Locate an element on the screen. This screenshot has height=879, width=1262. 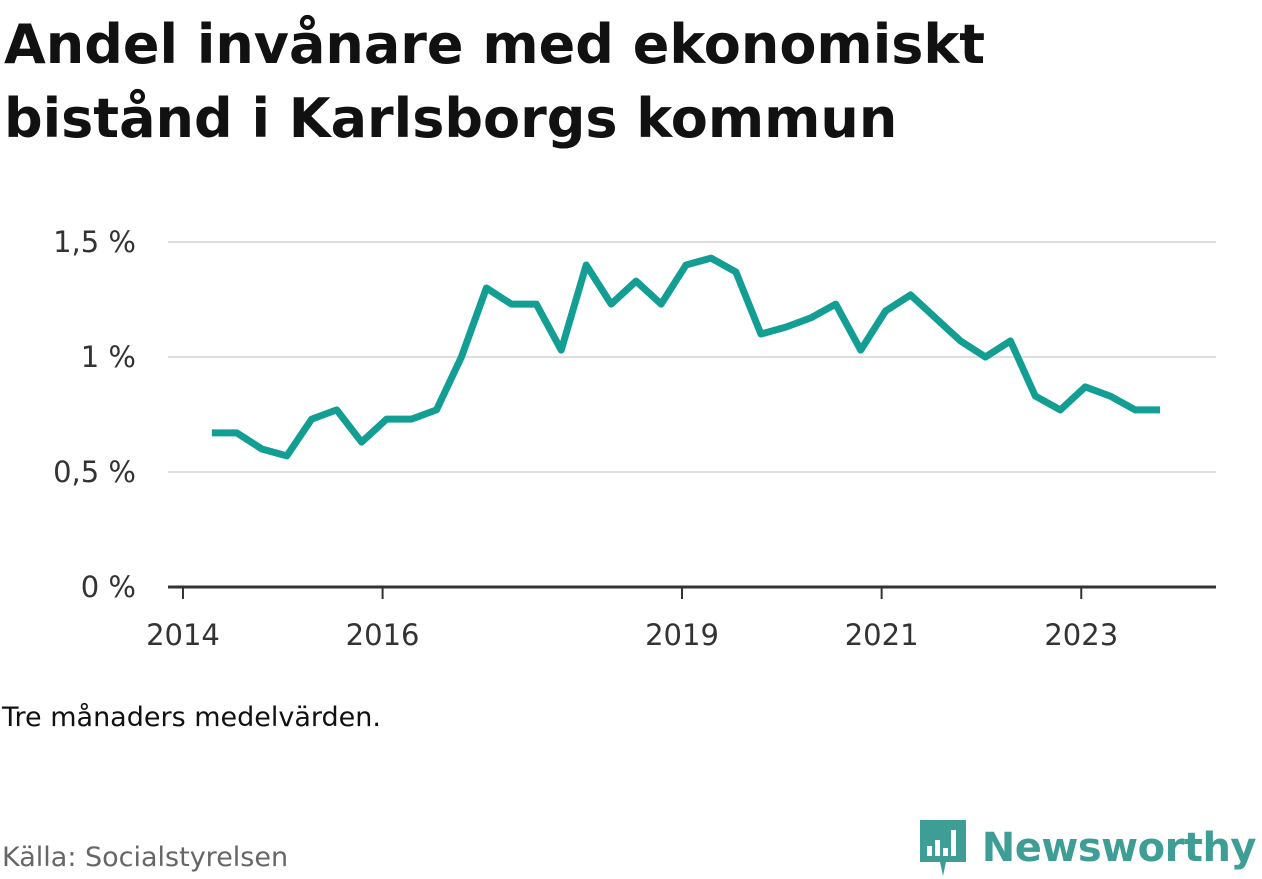
brand-name: Newsworthy is located at coordinates (1119, 848).